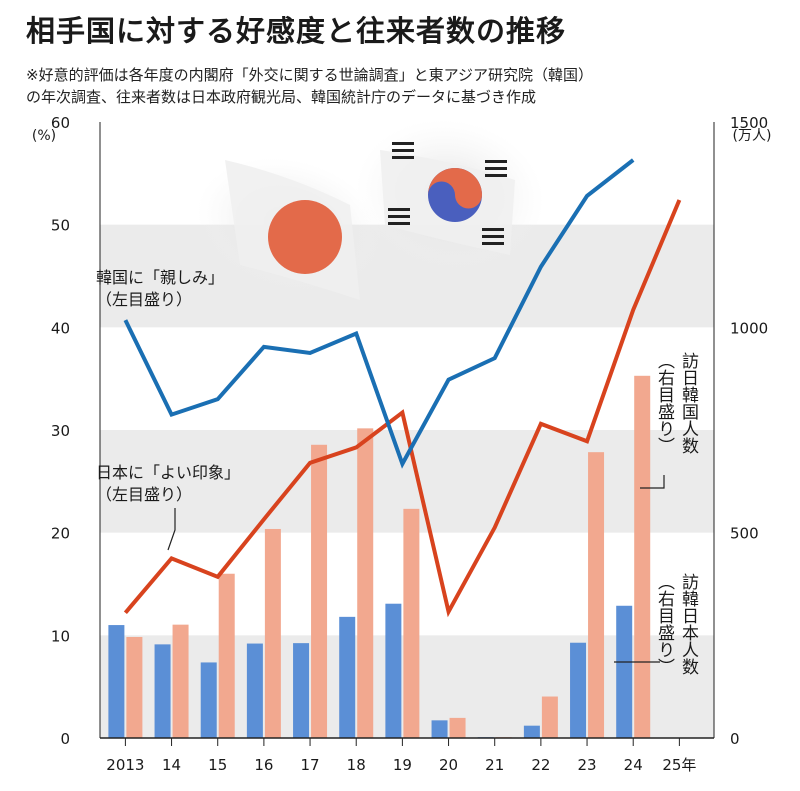 This screenshot has width=800, height=791. What do you see at coordinates (664, 624) in the screenshot?
I see `visitors-to-korea-scale-note: （右目盛り）` at bounding box center [664, 624].